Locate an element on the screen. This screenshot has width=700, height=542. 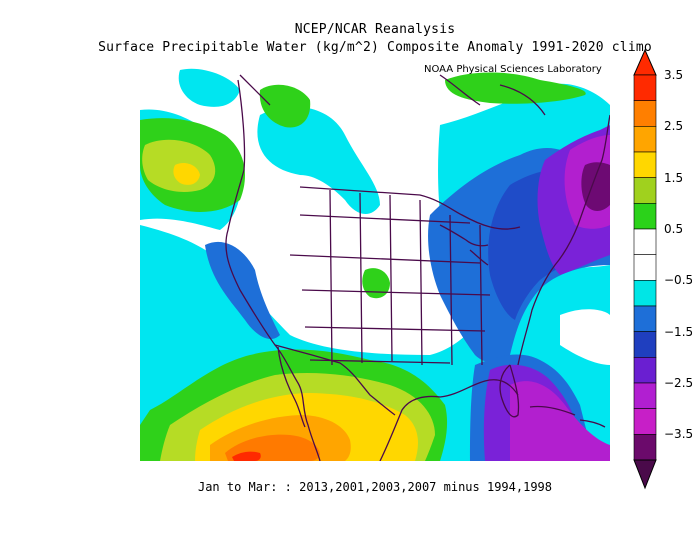
map-region-magenta-south is located at coordinates (560, 421).